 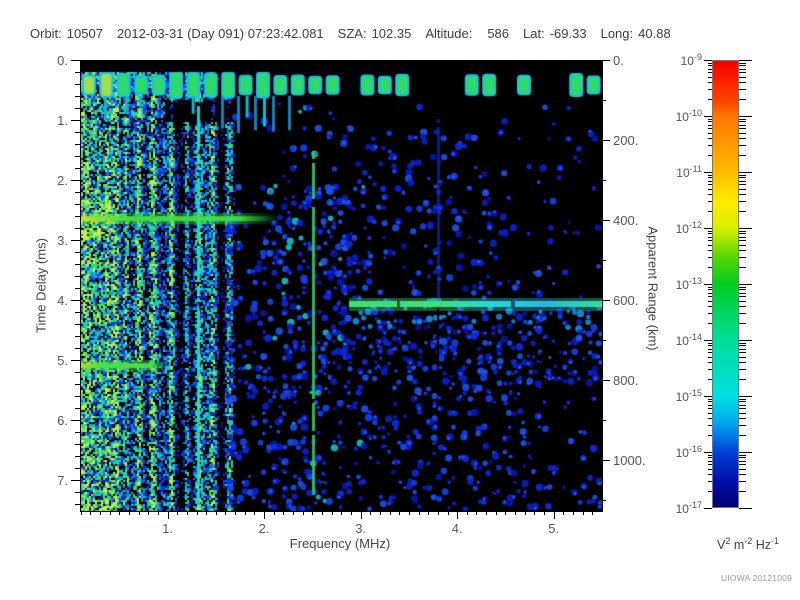 What do you see at coordinates (375, 35) in the screenshot?
I see `sza-field: SZA: 102.35` at bounding box center [375, 35].